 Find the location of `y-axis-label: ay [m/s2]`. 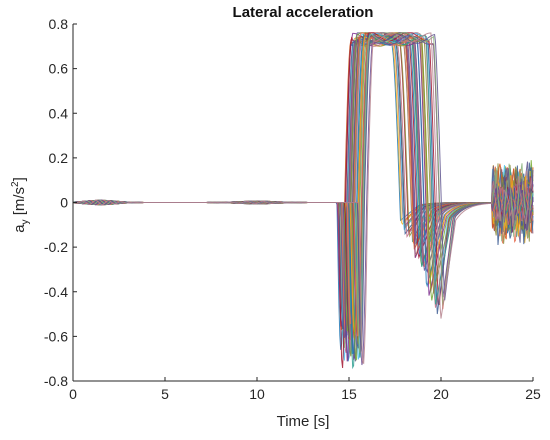

y-axis-label: ay [m/s2] is located at coordinates (20, 205).